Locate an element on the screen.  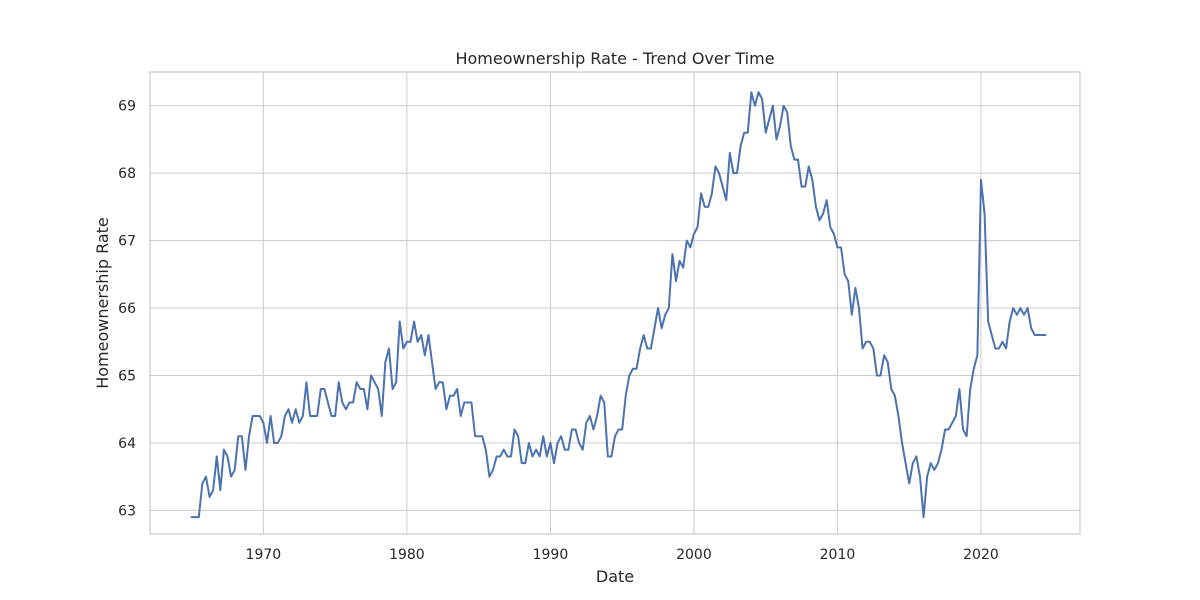
y-axis-label: Homeownership Rate is located at coordinates (102, 303).